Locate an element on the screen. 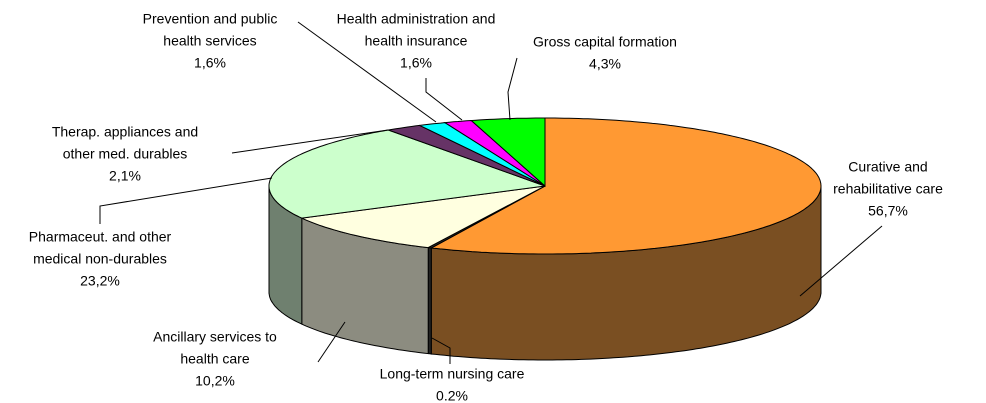 This screenshot has height=403, width=986. slice-label: health insurance is located at coordinates (416, 41).